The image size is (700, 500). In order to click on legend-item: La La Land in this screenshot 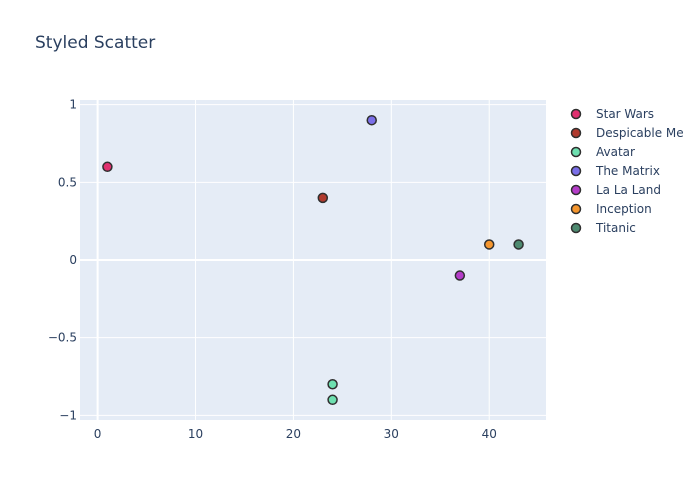, I will do `click(615, 190)`.